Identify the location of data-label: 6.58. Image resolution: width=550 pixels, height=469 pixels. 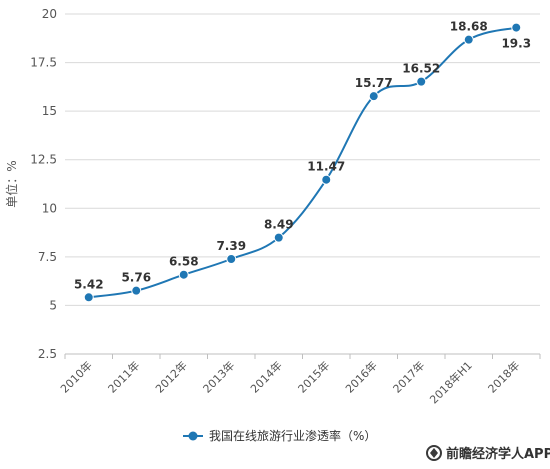
(184, 262).